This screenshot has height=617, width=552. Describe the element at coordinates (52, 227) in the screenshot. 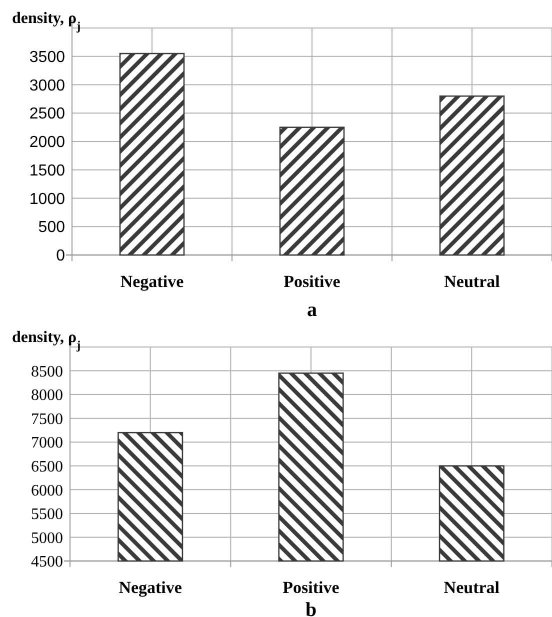

I see `y-tick-label: 500` at that location.